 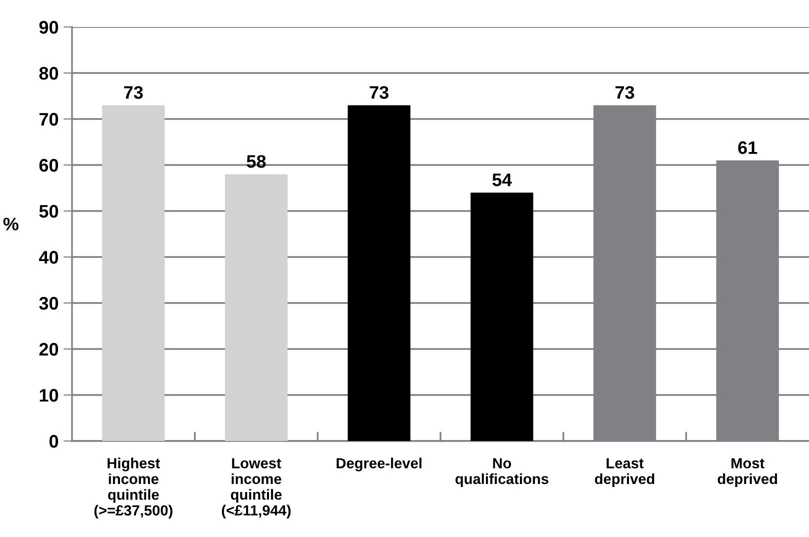 What do you see at coordinates (379, 465) in the screenshot?
I see `x-tick-label: Degree-level` at bounding box center [379, 465].